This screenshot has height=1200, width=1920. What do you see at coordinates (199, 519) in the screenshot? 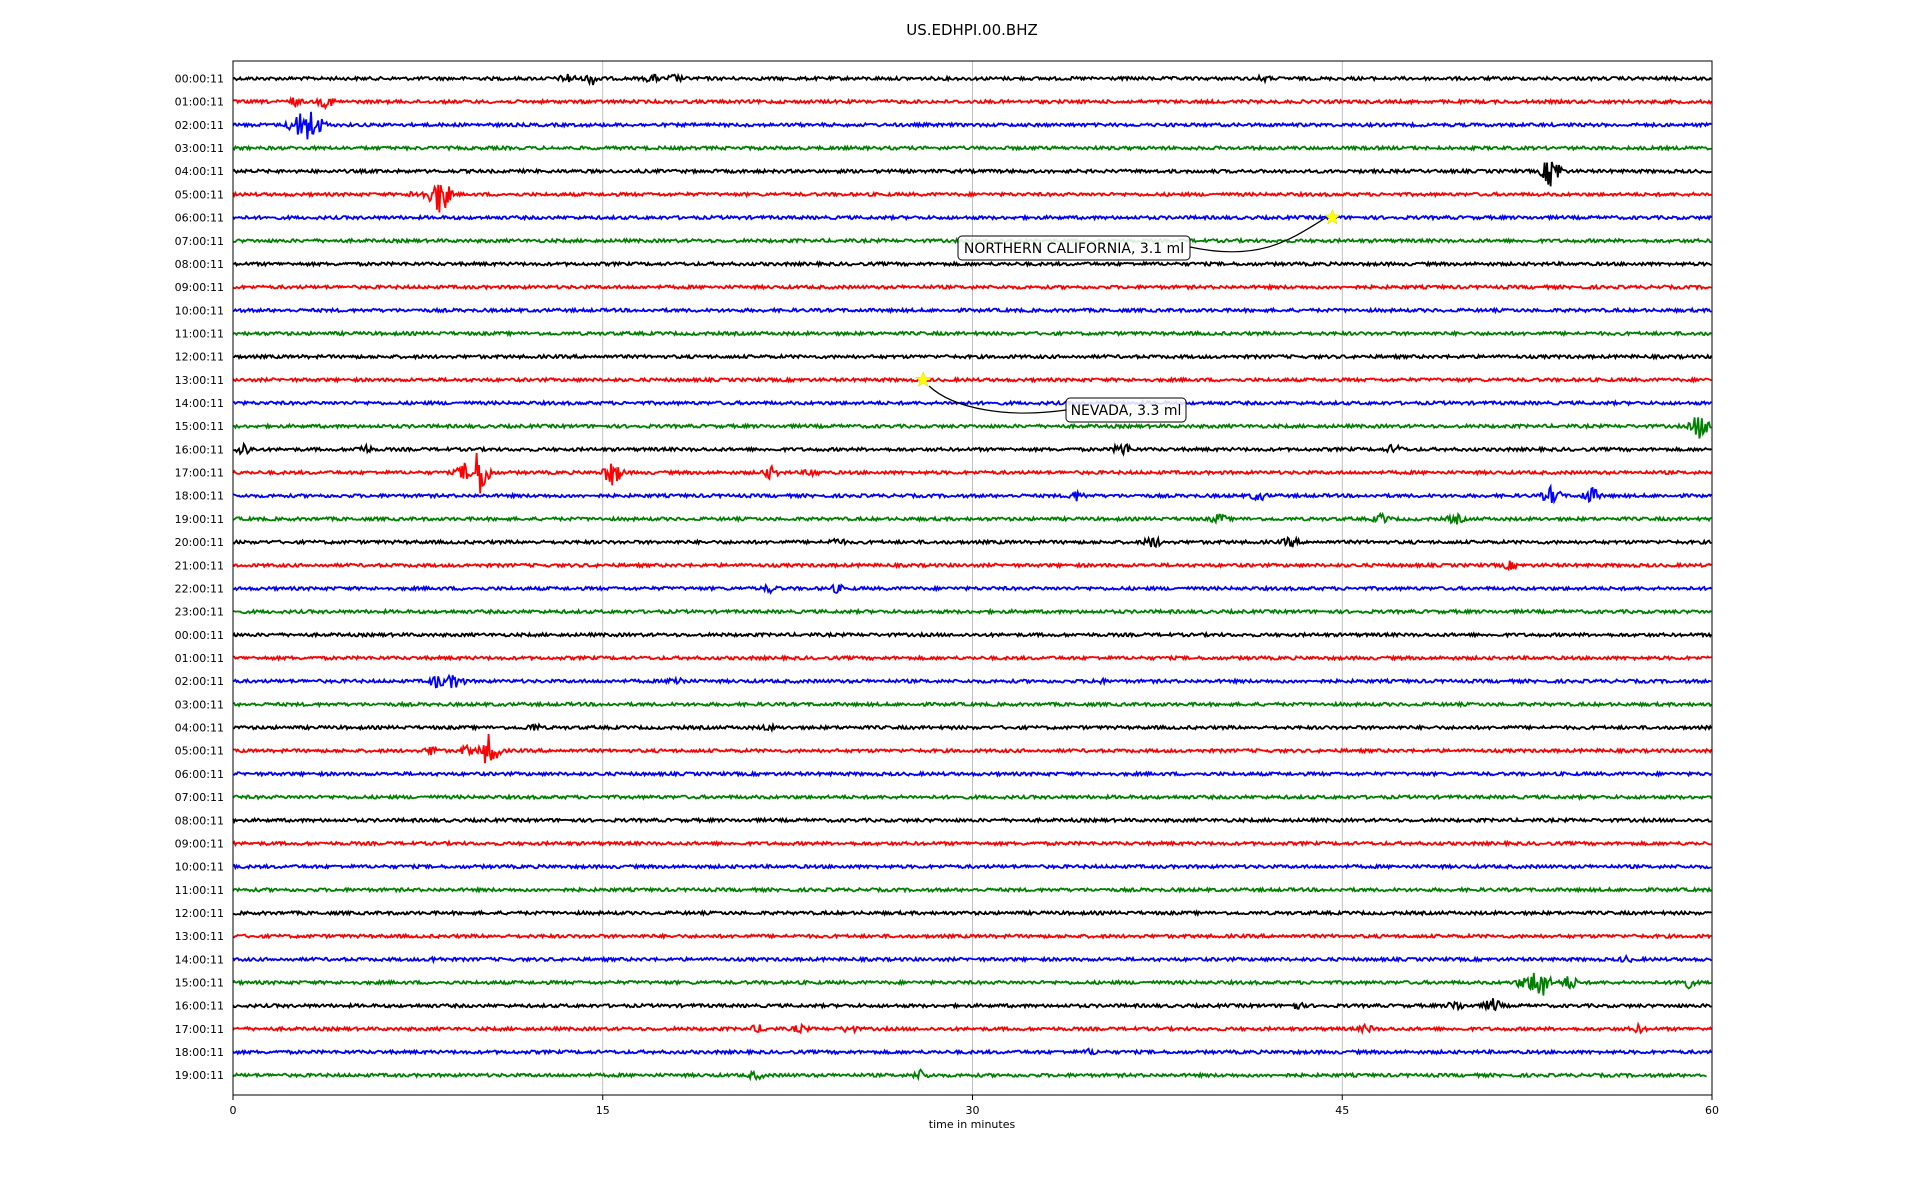
I see `hour-label-19: 19:00:11` at bounding box center [199, 519].